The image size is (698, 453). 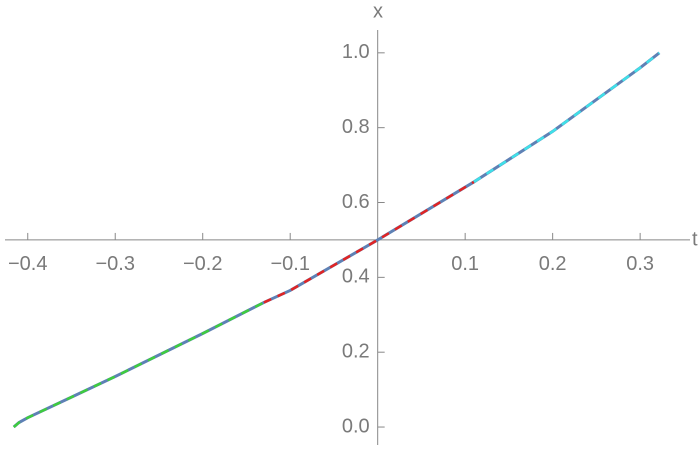 I want to click on y-tick-label: 1.0, so click(x=356, y=52).